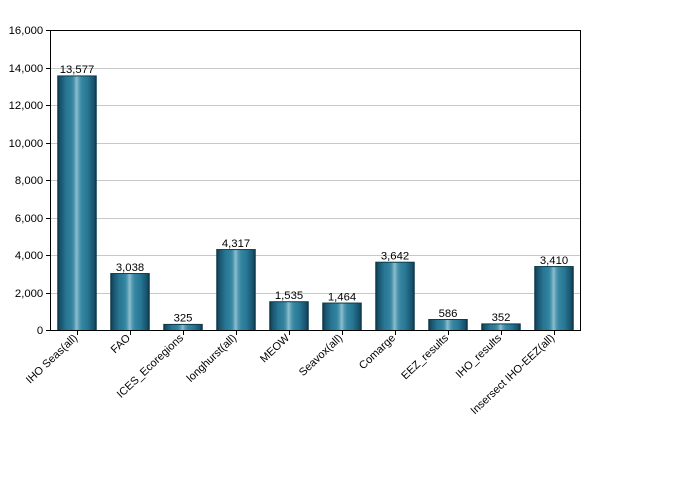 The width and height of the screenshot is (700, 500). I want to click on svg-text: 3,642, so click(395, 257).